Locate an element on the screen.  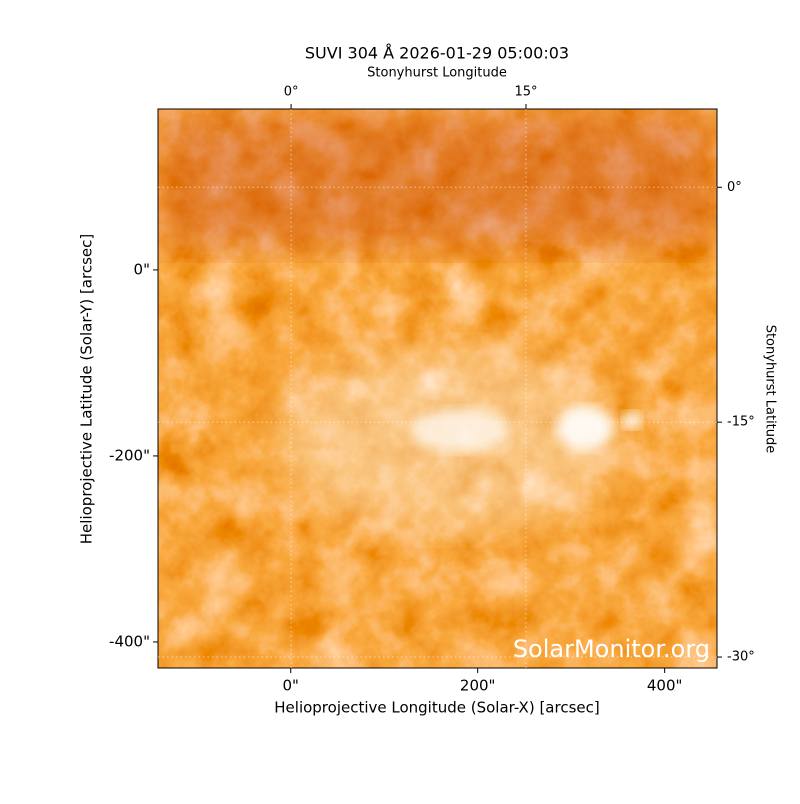
right-tick-label: 0° is located at coordinates (734, 187).